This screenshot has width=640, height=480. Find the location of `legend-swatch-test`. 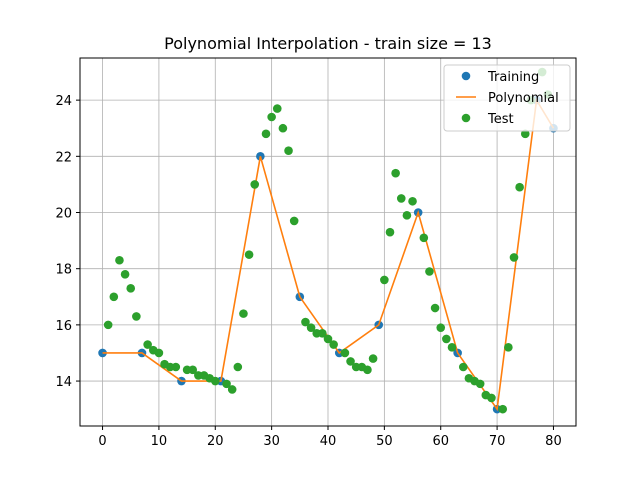

legend-swatch-test is located at coordinates (466, 118).